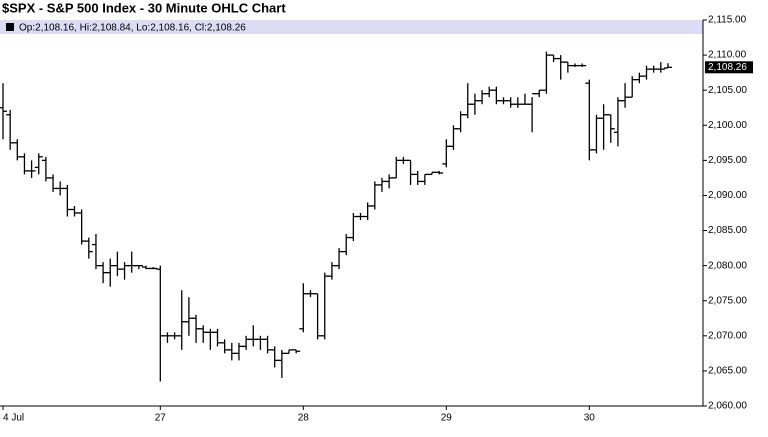 The height and width of the screenshot is (437, 768). I want to click on y-tick-label: 2,100.00, so click(727, 125).